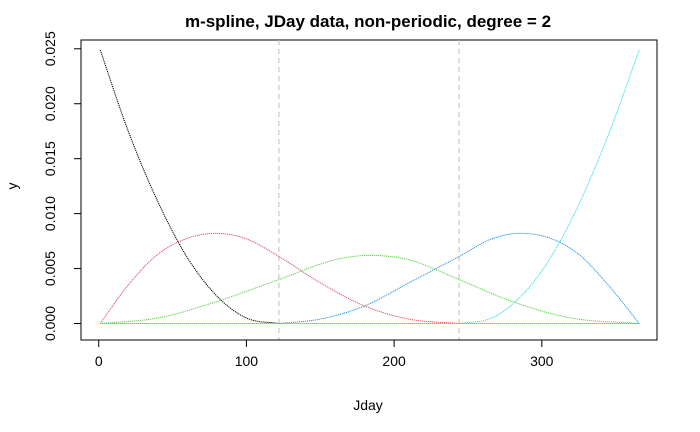 This screenshot has height=432, width=700. Describe the element at coordinates (50, 158) in the screenshot. I see `y-tick-label-3: 0.015` at that location.